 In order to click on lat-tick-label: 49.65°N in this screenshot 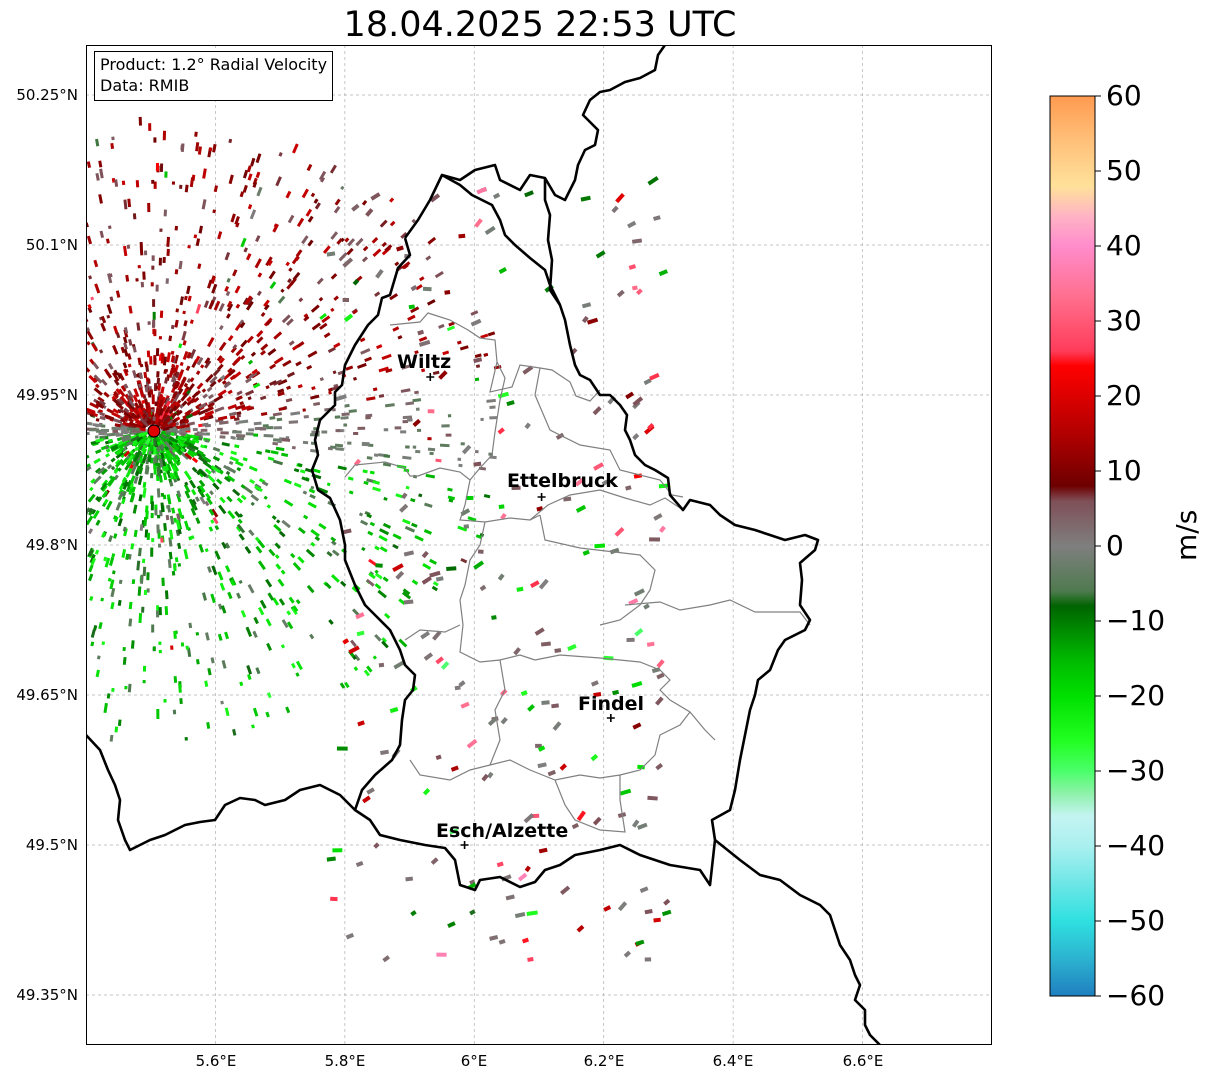, I will do `click(47, 695)`.